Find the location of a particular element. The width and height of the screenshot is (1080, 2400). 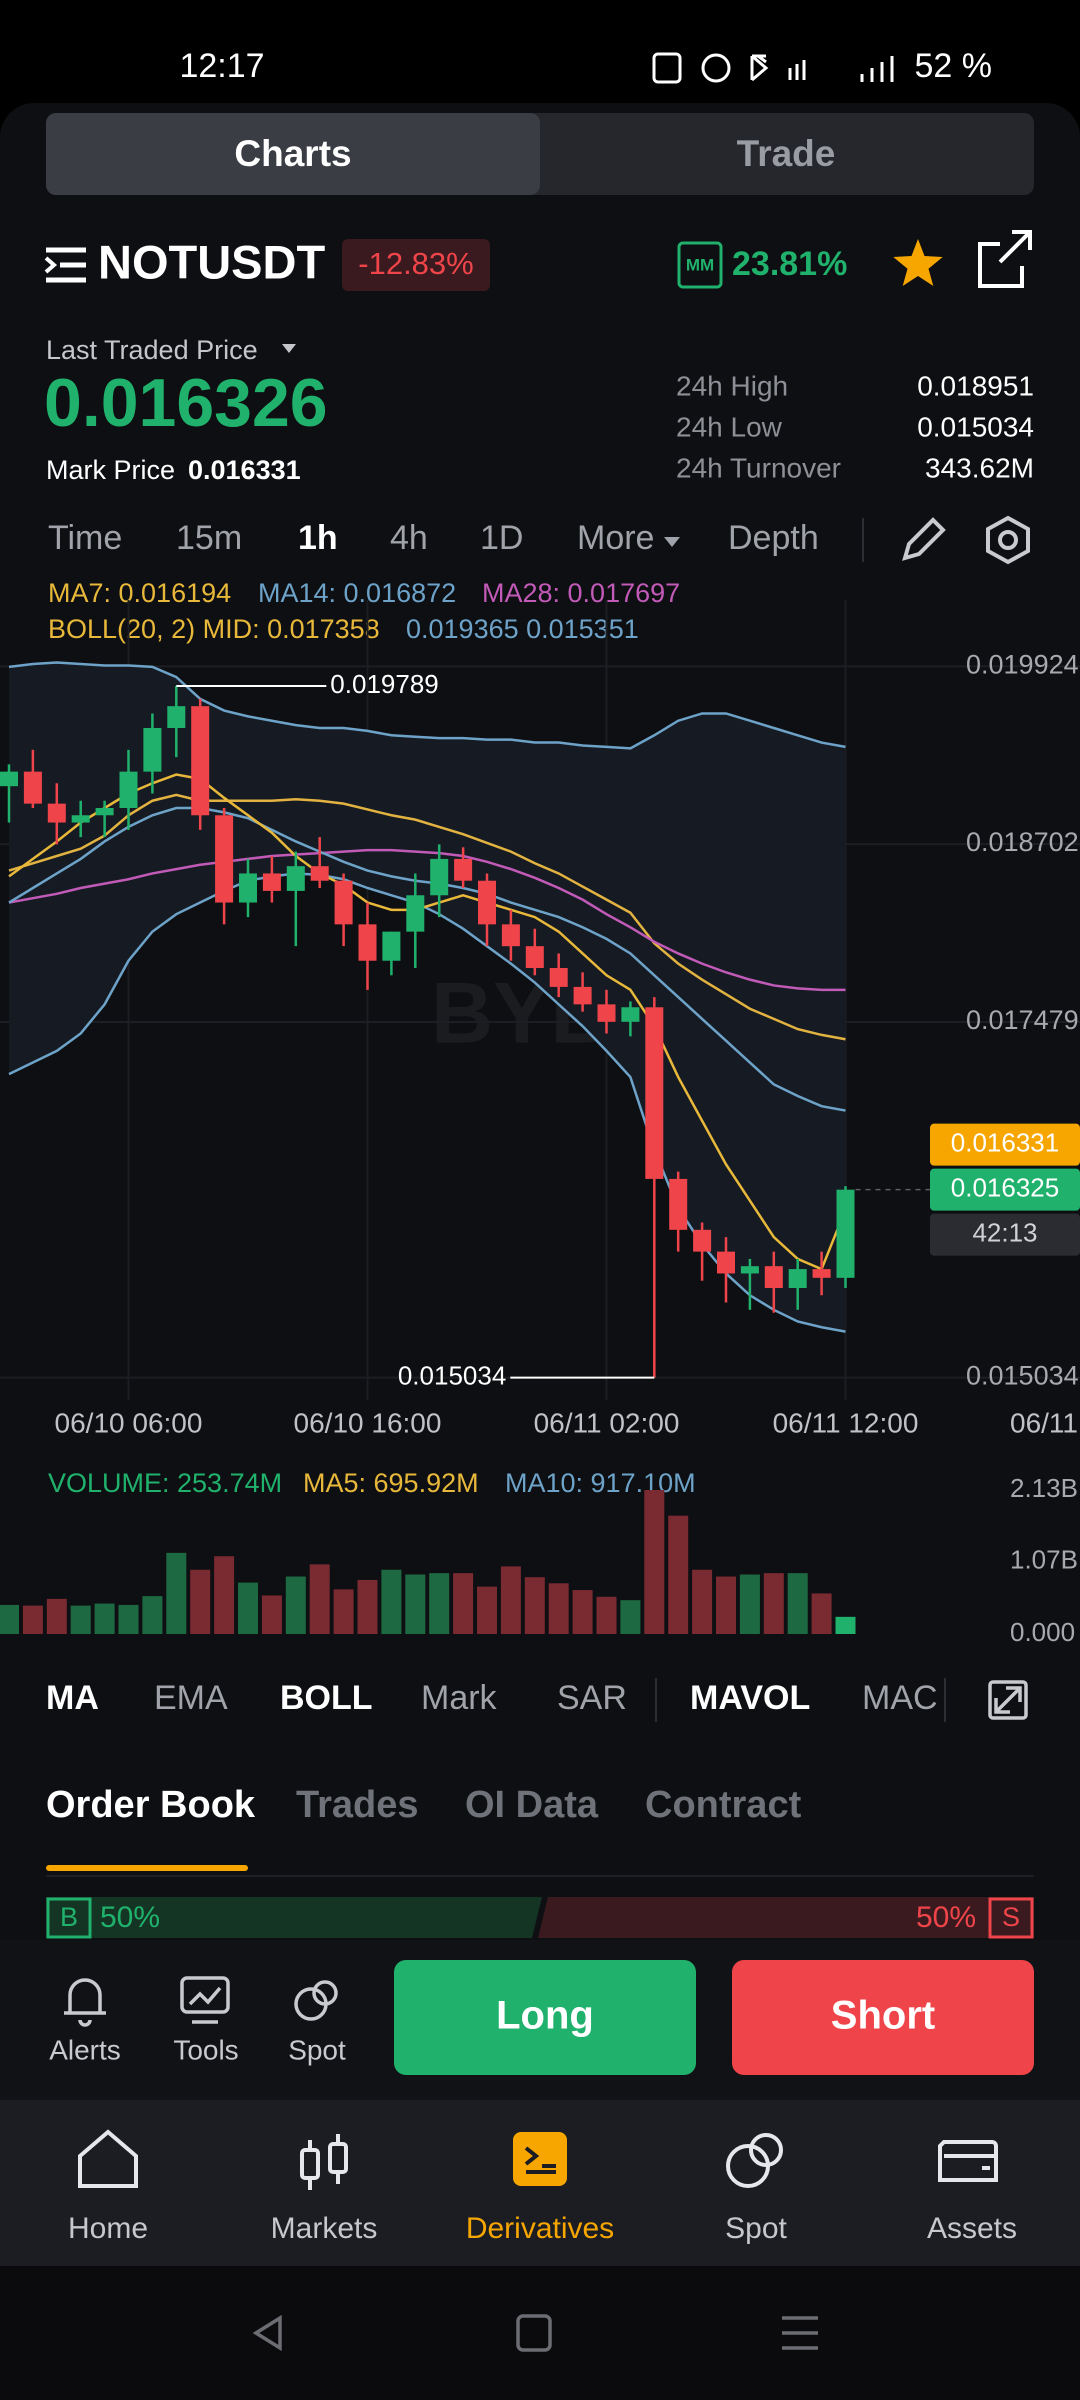

tools-icon-detail is located at coordinates (205, 2005).